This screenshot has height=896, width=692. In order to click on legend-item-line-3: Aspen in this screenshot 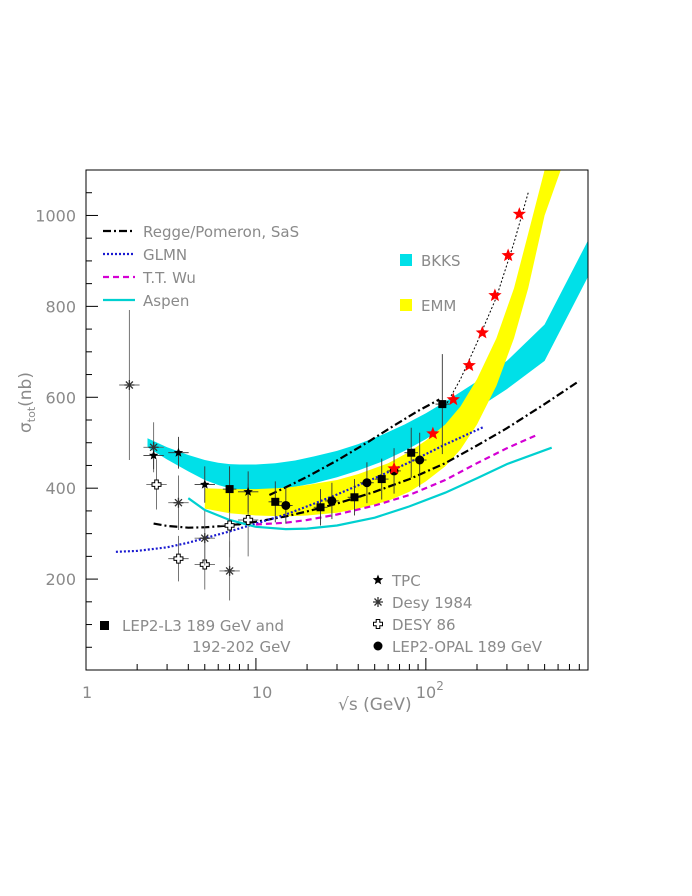, I will do `click(146, 301)`.